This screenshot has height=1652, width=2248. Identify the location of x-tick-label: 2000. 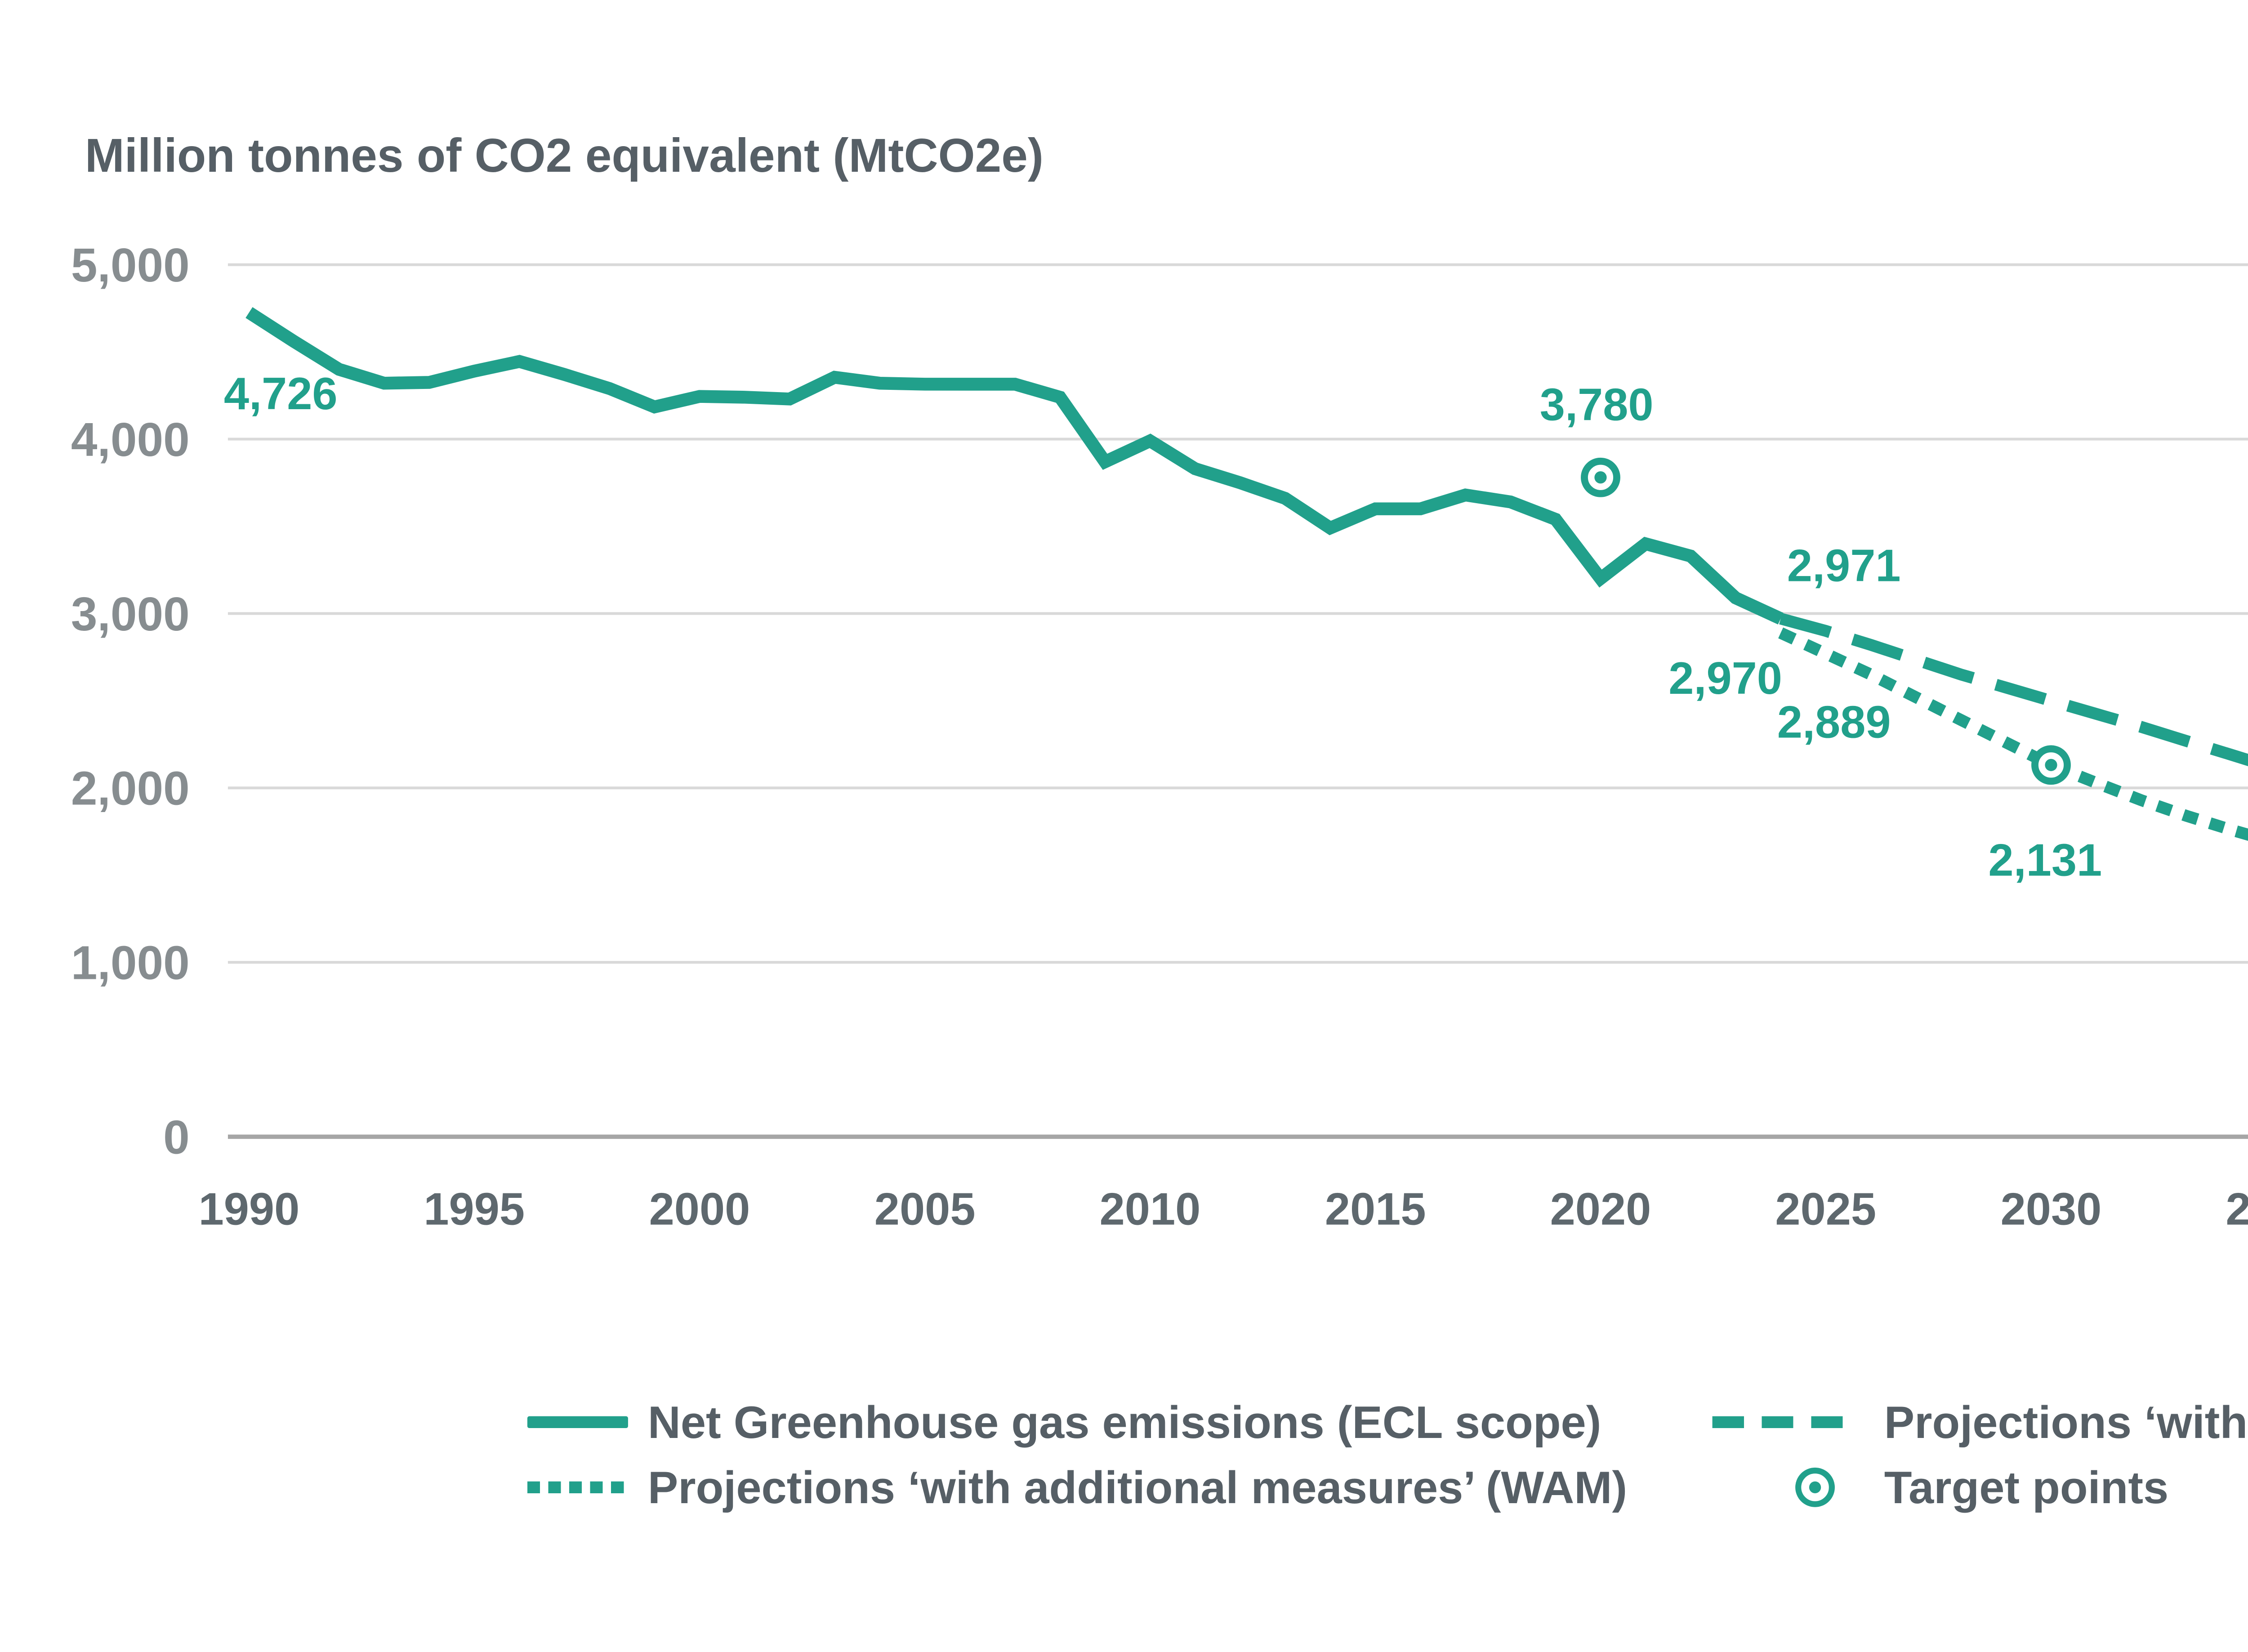
(699, 1209).